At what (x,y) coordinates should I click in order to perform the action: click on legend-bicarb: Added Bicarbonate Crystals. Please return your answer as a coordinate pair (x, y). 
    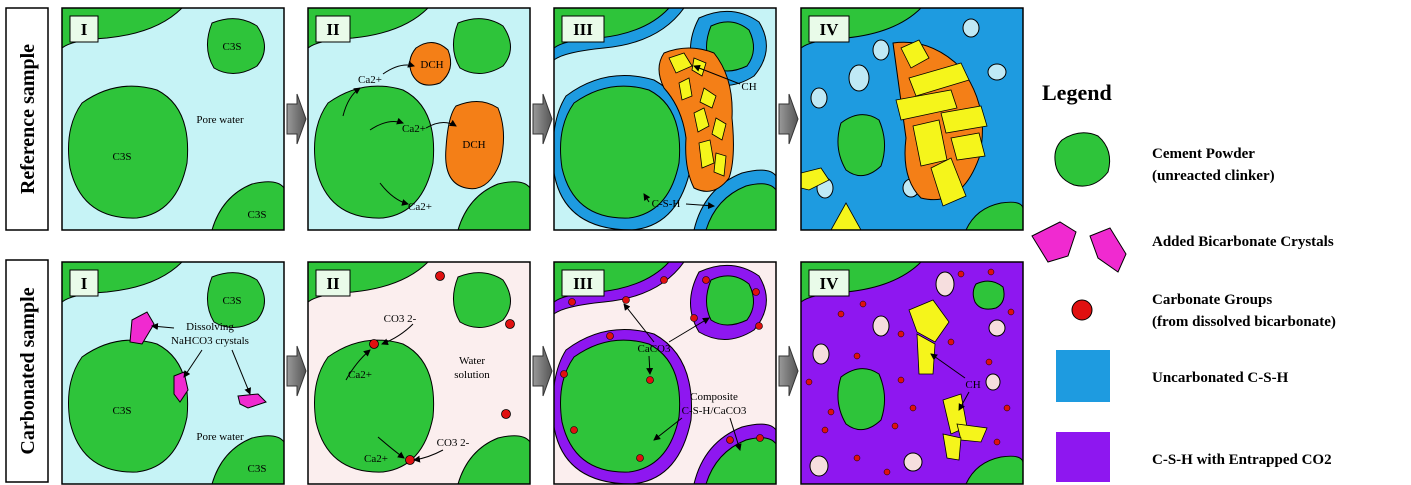
    Looking at the image, I should click on (1243, 242).